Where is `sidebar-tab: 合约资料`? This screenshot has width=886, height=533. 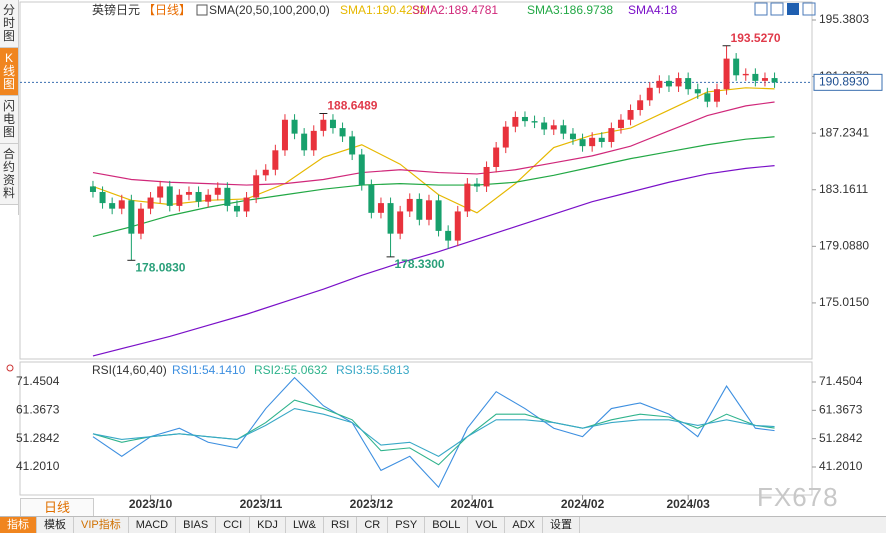
sidebar-tab: 合约资料 is located at coordinates (9, 174).